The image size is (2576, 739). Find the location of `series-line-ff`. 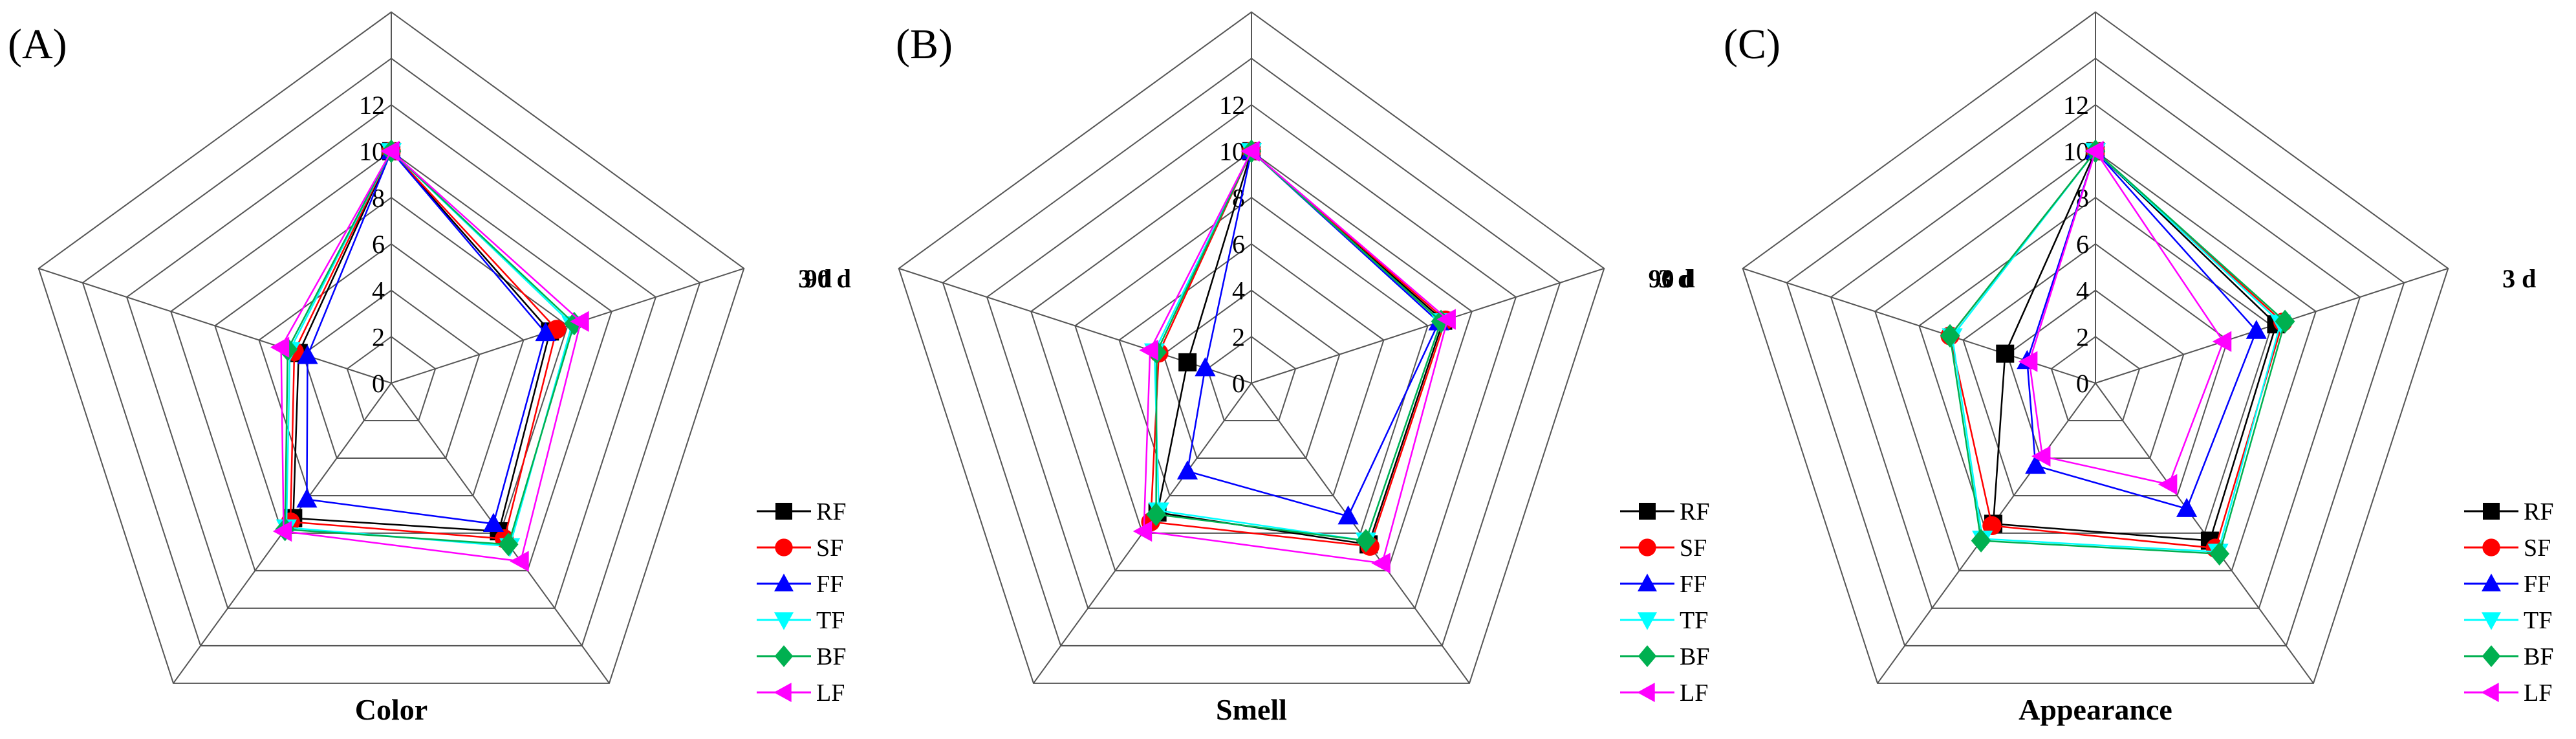

series-line-ff is located at coordinates (426, 337).